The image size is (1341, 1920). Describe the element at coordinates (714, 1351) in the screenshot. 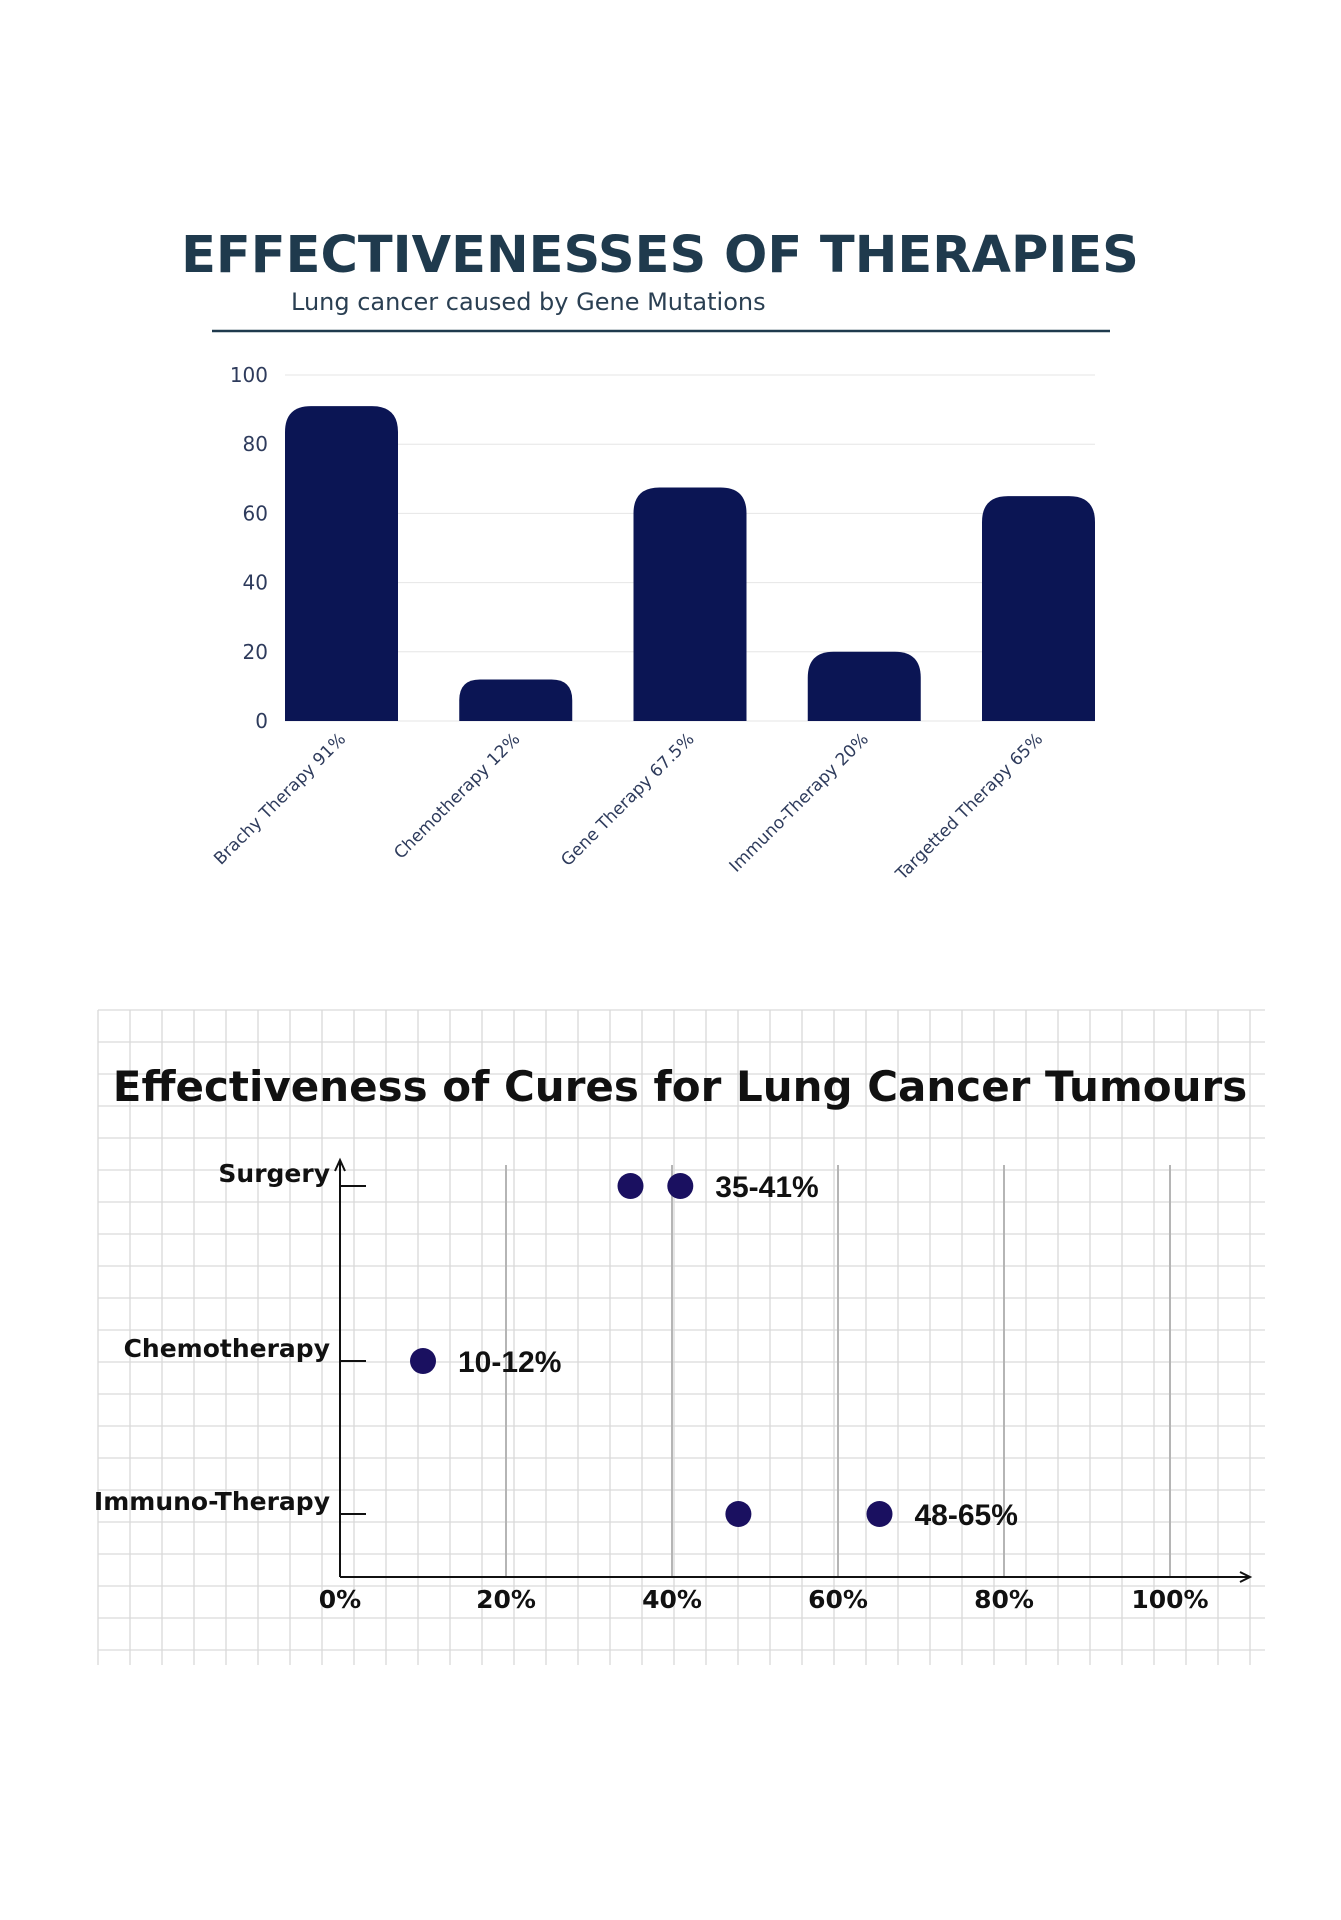

I see `dot-chart-points: 35-41% 10-12% 48-65%` at that location.